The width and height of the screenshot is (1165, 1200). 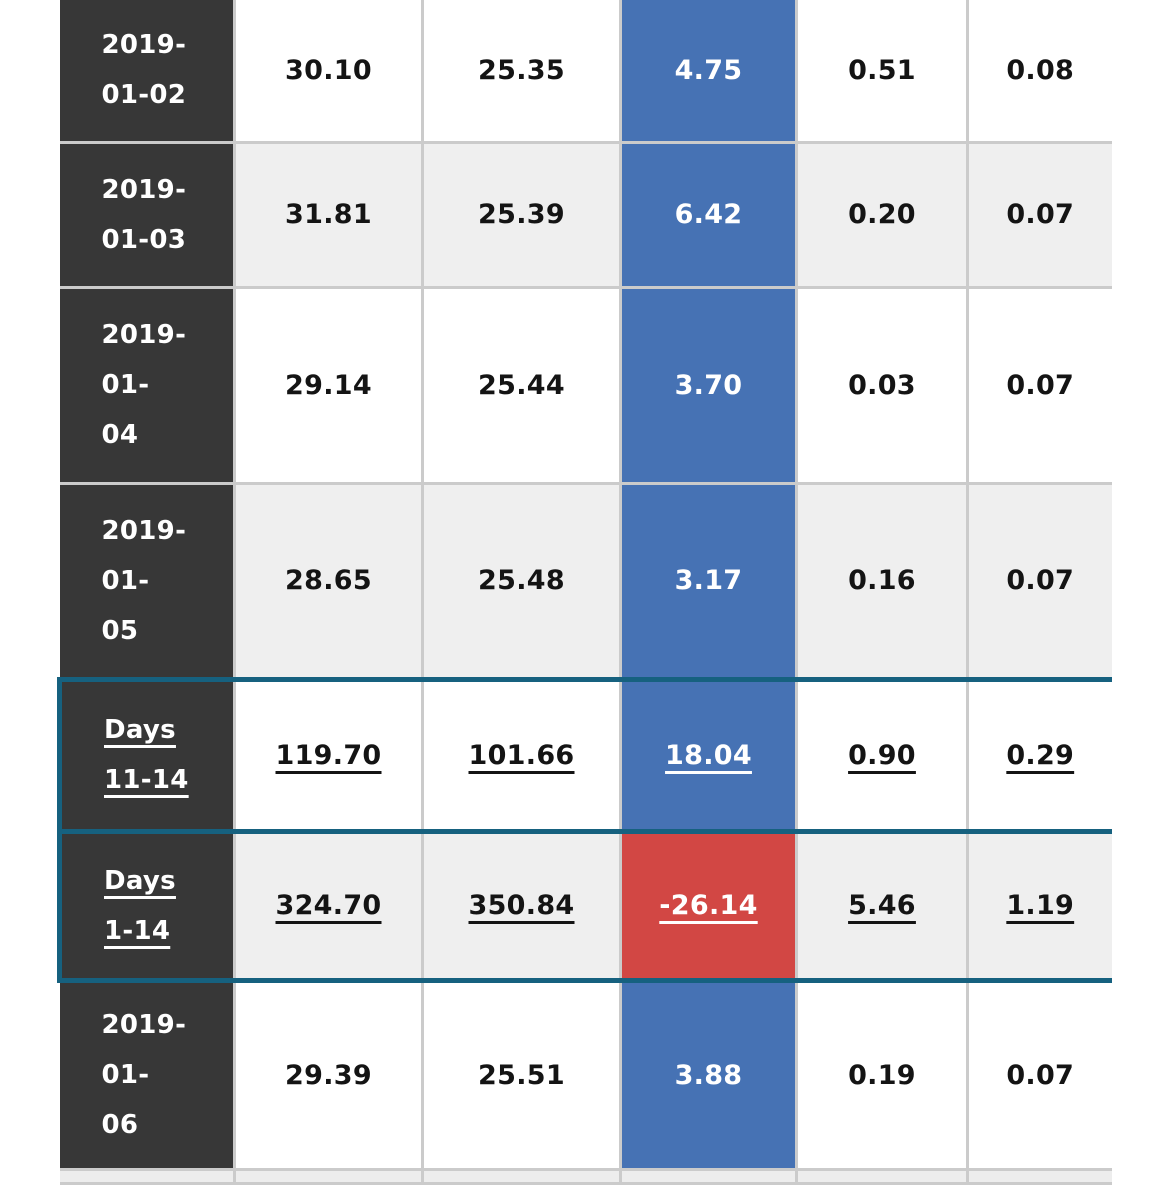 I want to click on cell-value: 0.90, so click(x=882, y=755).